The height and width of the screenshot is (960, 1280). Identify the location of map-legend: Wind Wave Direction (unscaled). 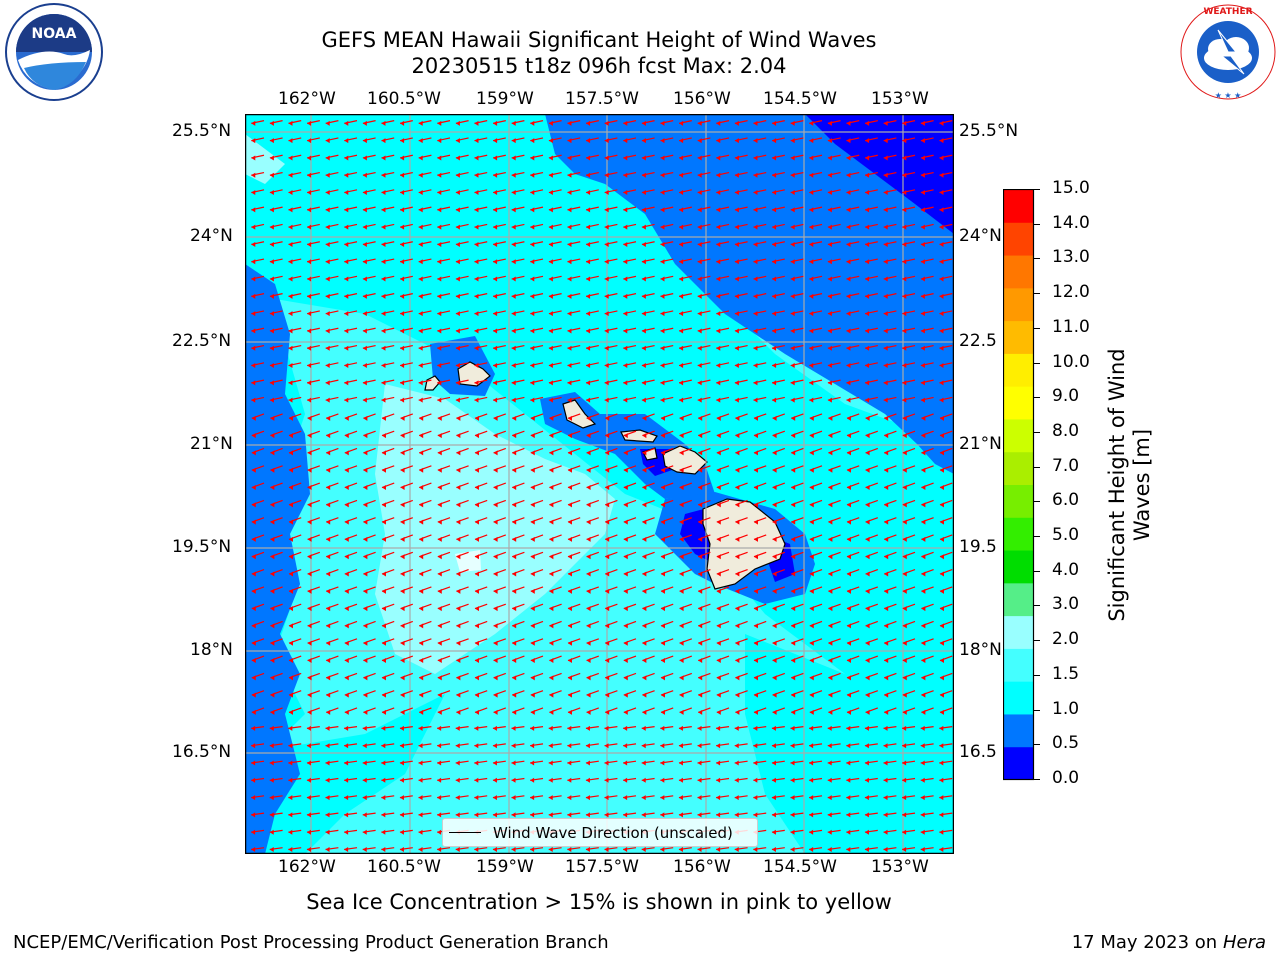
(600, 832).